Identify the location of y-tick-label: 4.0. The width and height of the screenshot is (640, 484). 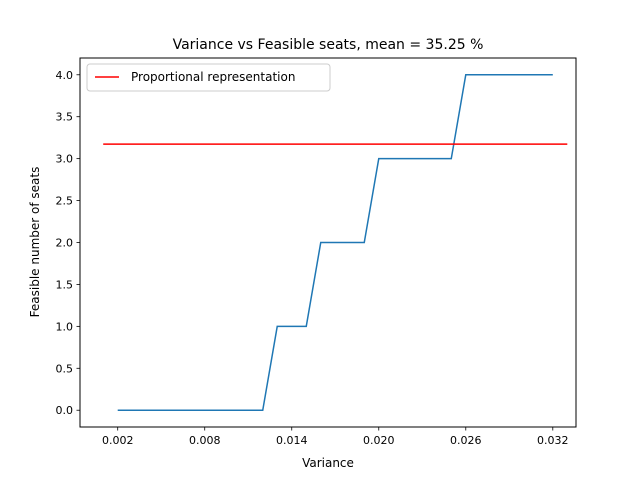
(65, 75).